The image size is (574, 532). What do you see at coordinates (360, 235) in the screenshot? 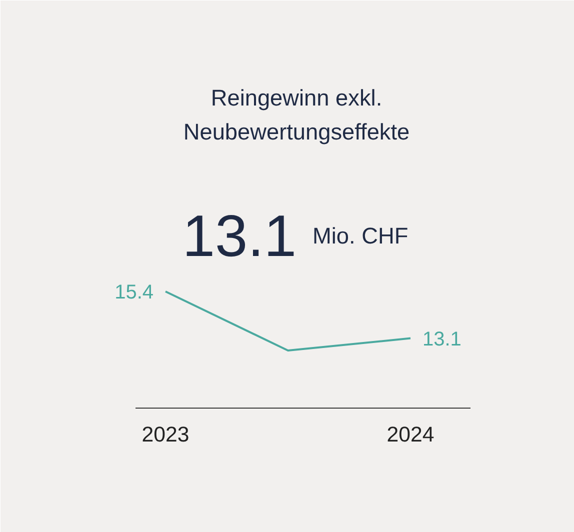
I see `text: Mio. CHF` at bounding box center [360, 235].